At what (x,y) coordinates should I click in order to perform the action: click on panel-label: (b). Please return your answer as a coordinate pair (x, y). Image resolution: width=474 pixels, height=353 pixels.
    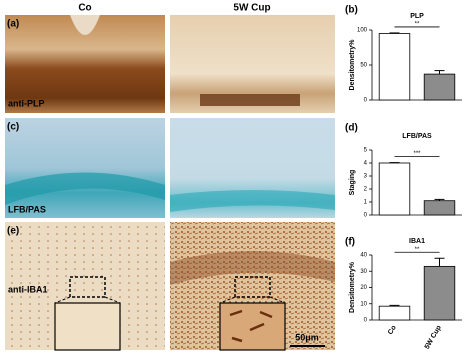
    Looking at the image, I should click on (351, 10).